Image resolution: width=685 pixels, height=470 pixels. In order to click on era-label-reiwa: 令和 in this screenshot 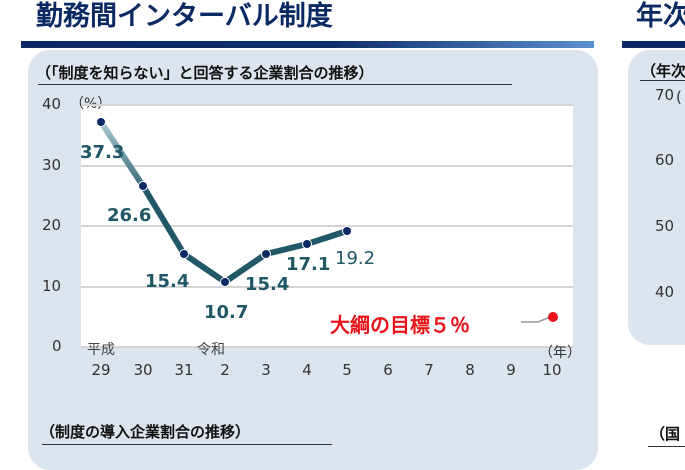, I will do `click(211, 350)`.